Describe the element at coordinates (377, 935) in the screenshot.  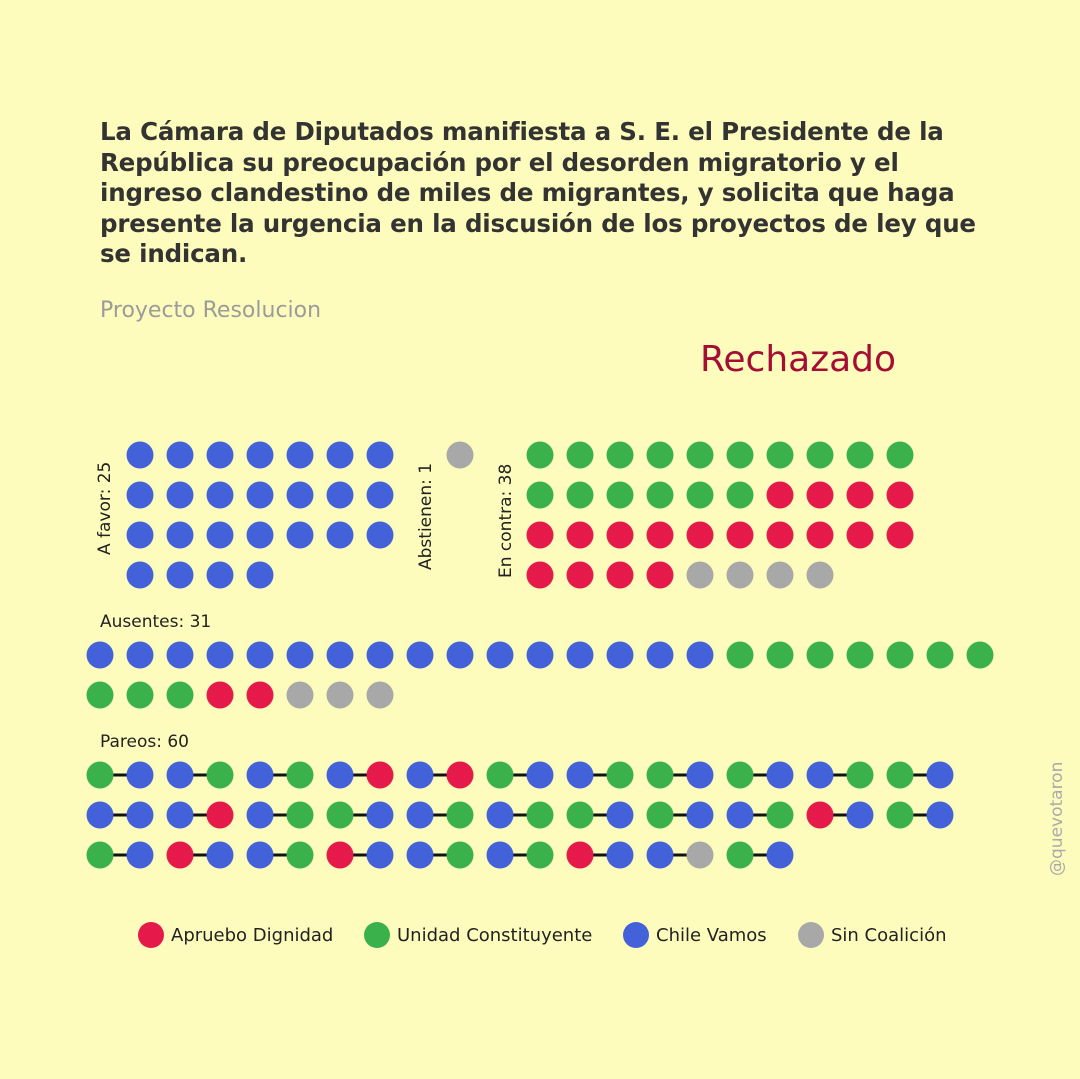
I see `legend-swatch-unidad-constituyente` at that location.